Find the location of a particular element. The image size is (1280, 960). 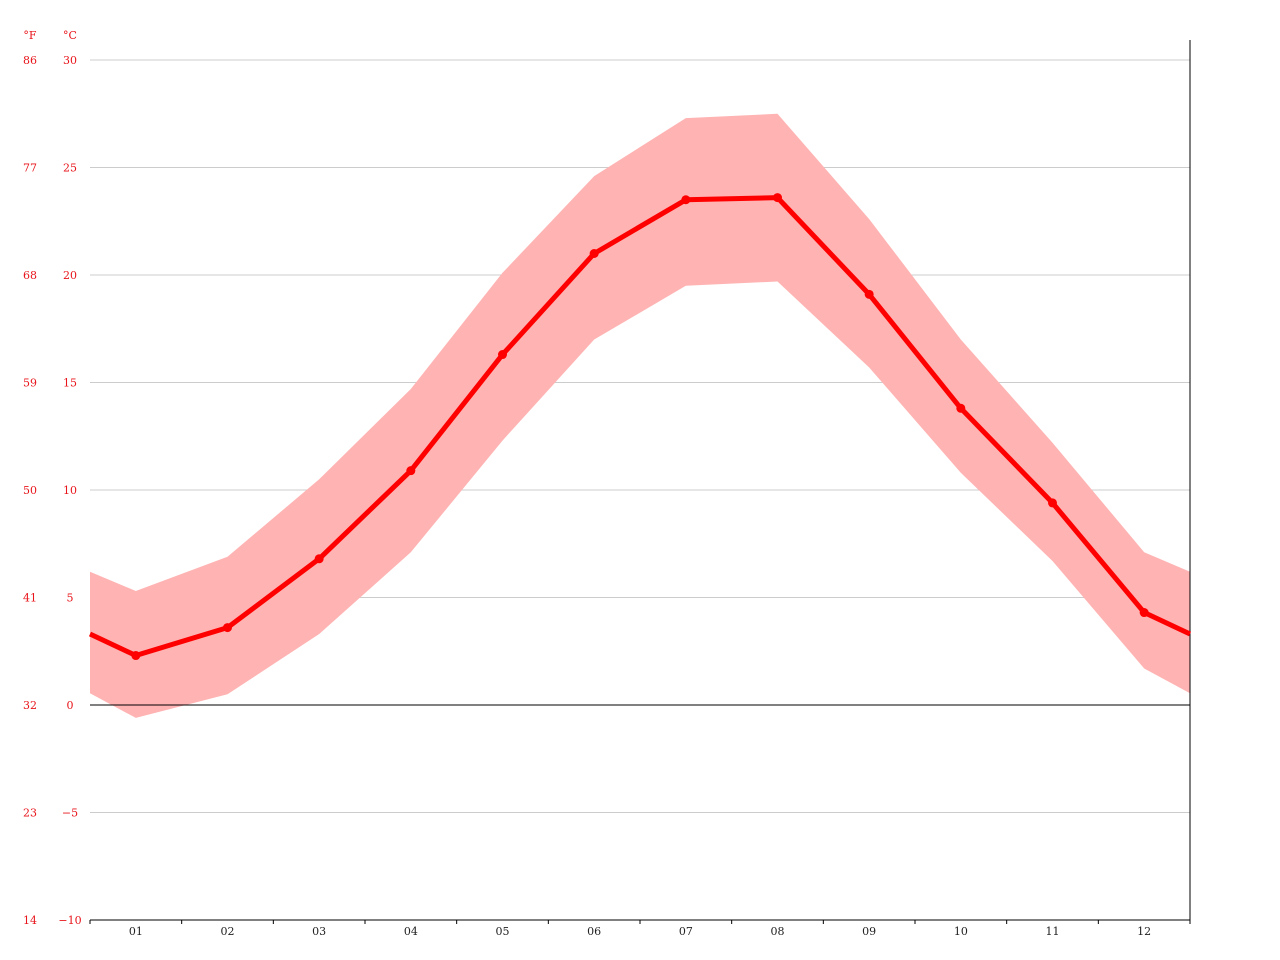

y-tick-f-8: 14 is located at coordinates (30, 920).